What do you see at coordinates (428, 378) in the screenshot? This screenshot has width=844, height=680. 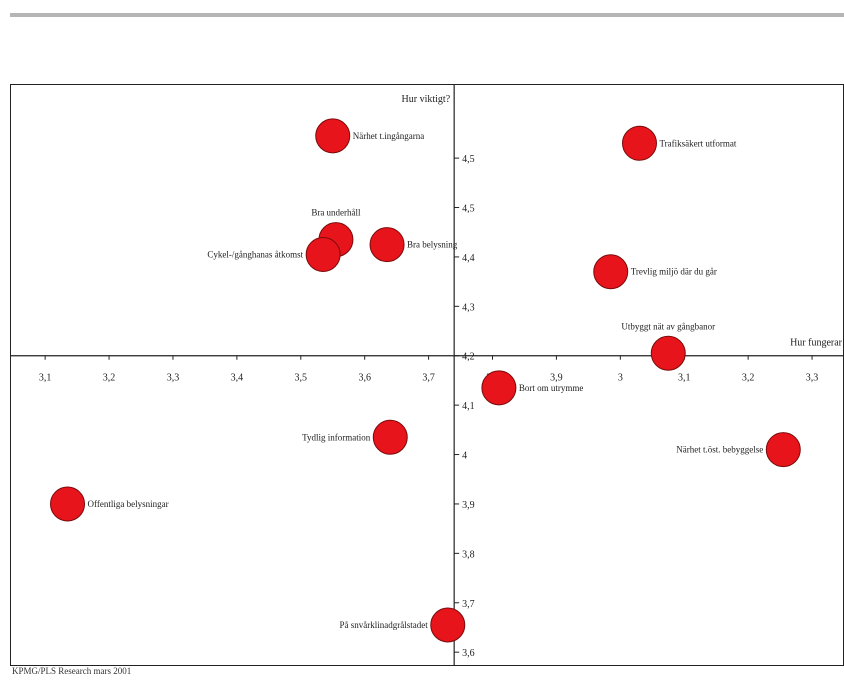 I see `x-tick-label: 3,7` at bounding box center [428, 378].